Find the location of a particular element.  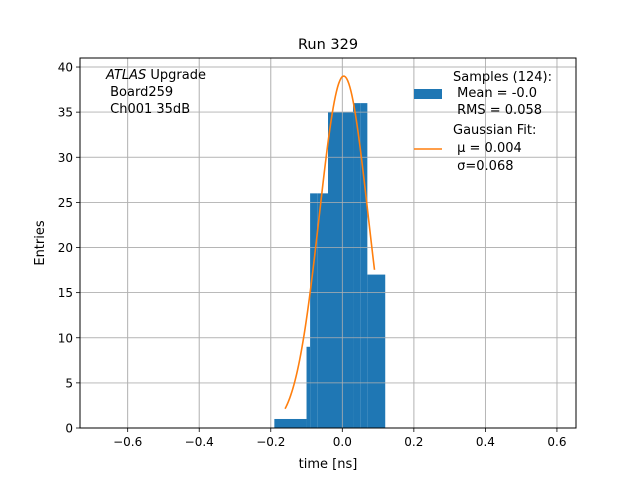

x-axis-ticks: −0.6 −0.4 −0.2 0.0 0.2 0.4 0.6 is located at coordinates (339, 438).